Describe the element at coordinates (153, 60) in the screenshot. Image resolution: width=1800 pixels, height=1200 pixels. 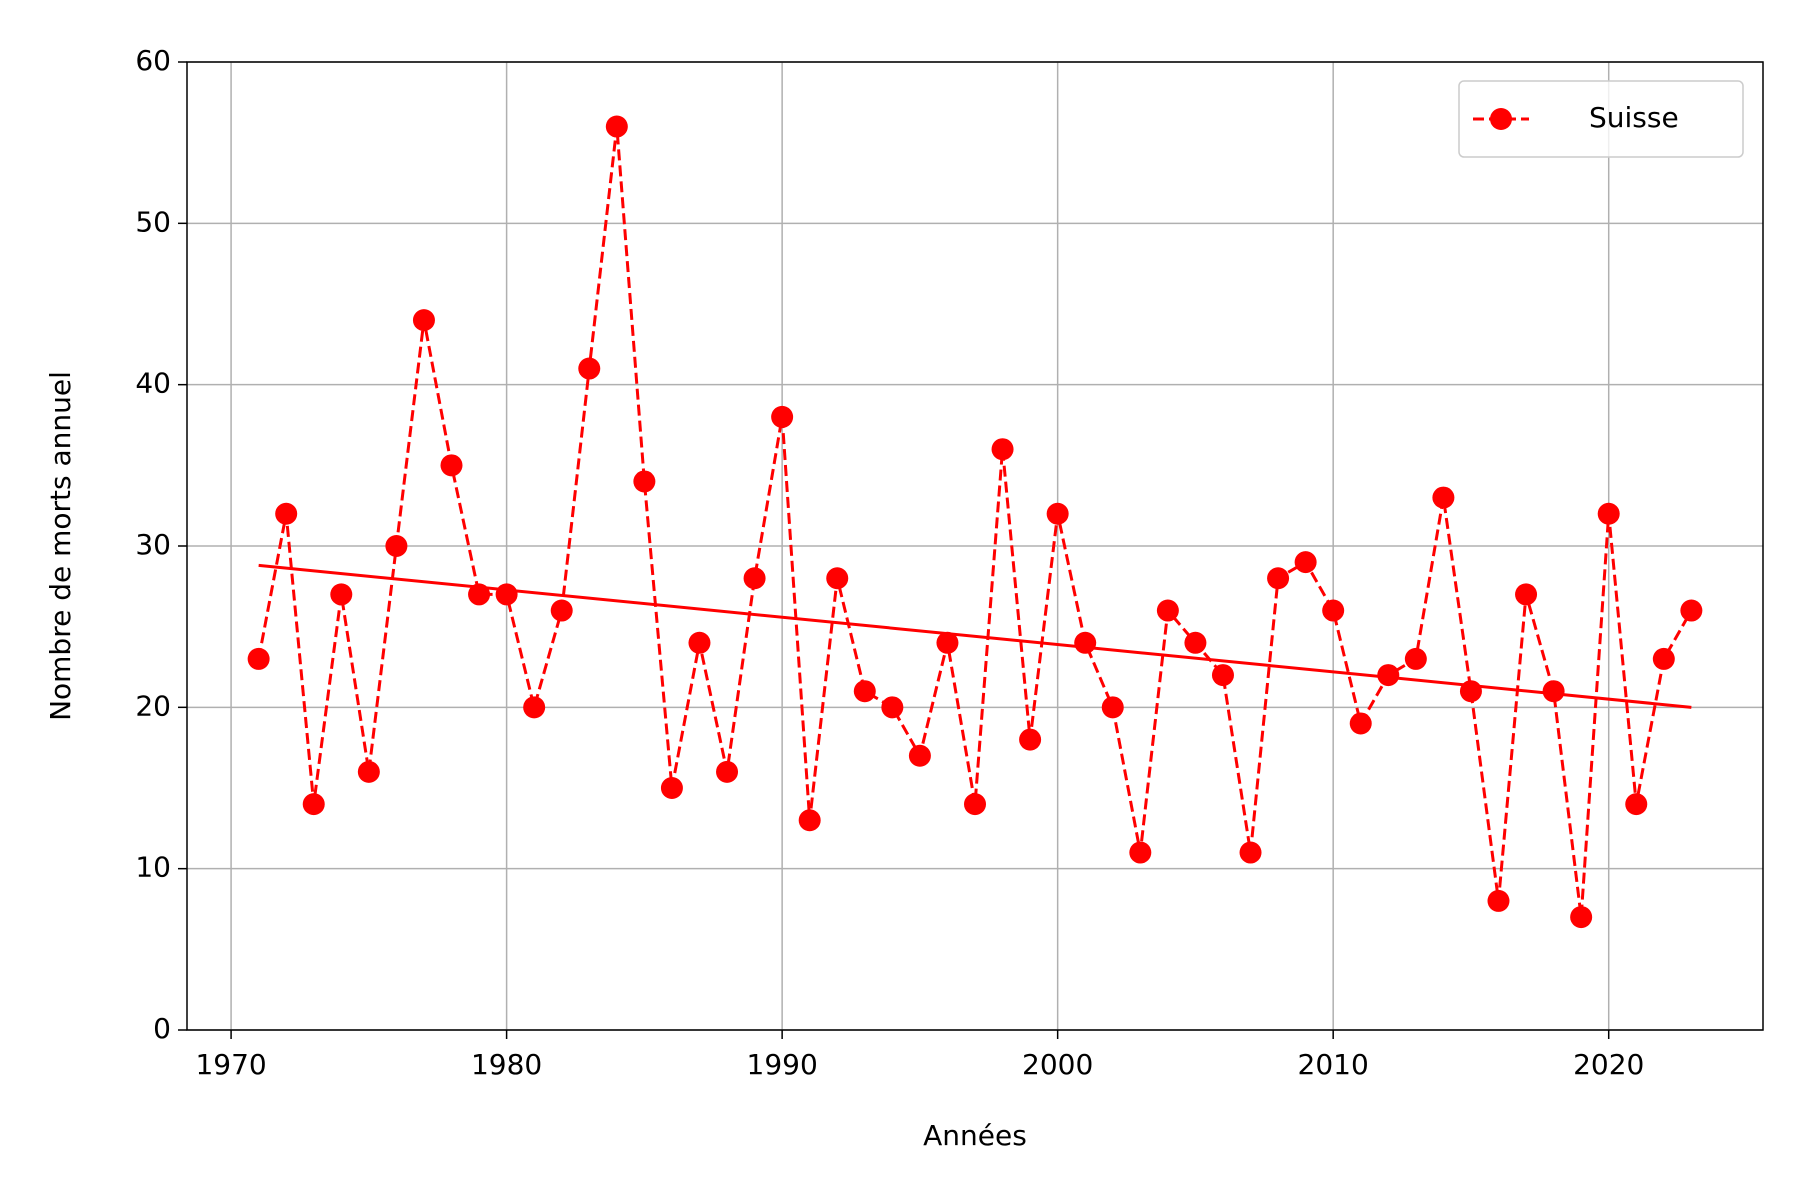
I see `y-tick-label: 60` at that location.